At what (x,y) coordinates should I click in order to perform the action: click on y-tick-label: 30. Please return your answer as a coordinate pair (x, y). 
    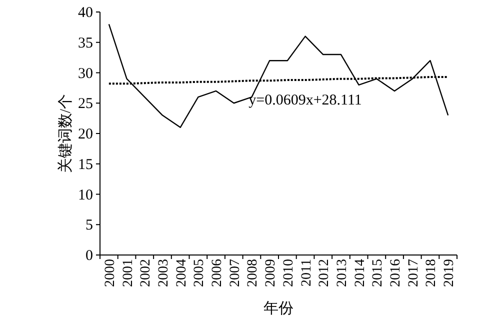
    Looking at the image, I should click on (85, 74).